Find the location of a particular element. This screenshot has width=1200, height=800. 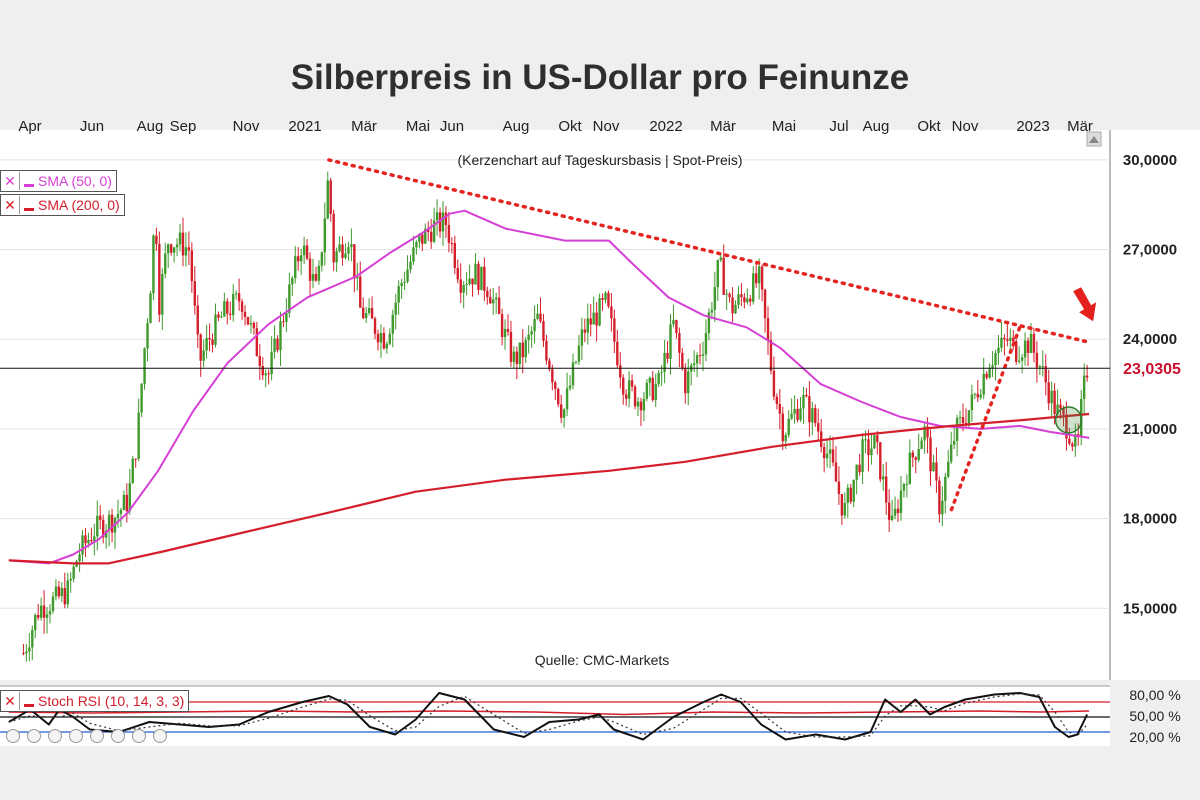

legend-sma200: ✕ SMA (200, 0) is located at coordinates (62, 205).